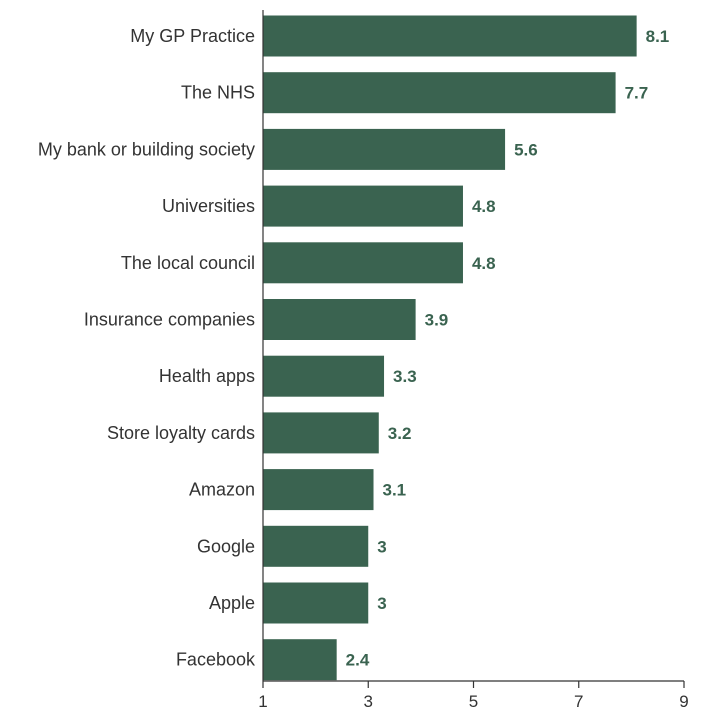 The image size is (702, 717). I want to click on category-label: Google, so click(226, 546).